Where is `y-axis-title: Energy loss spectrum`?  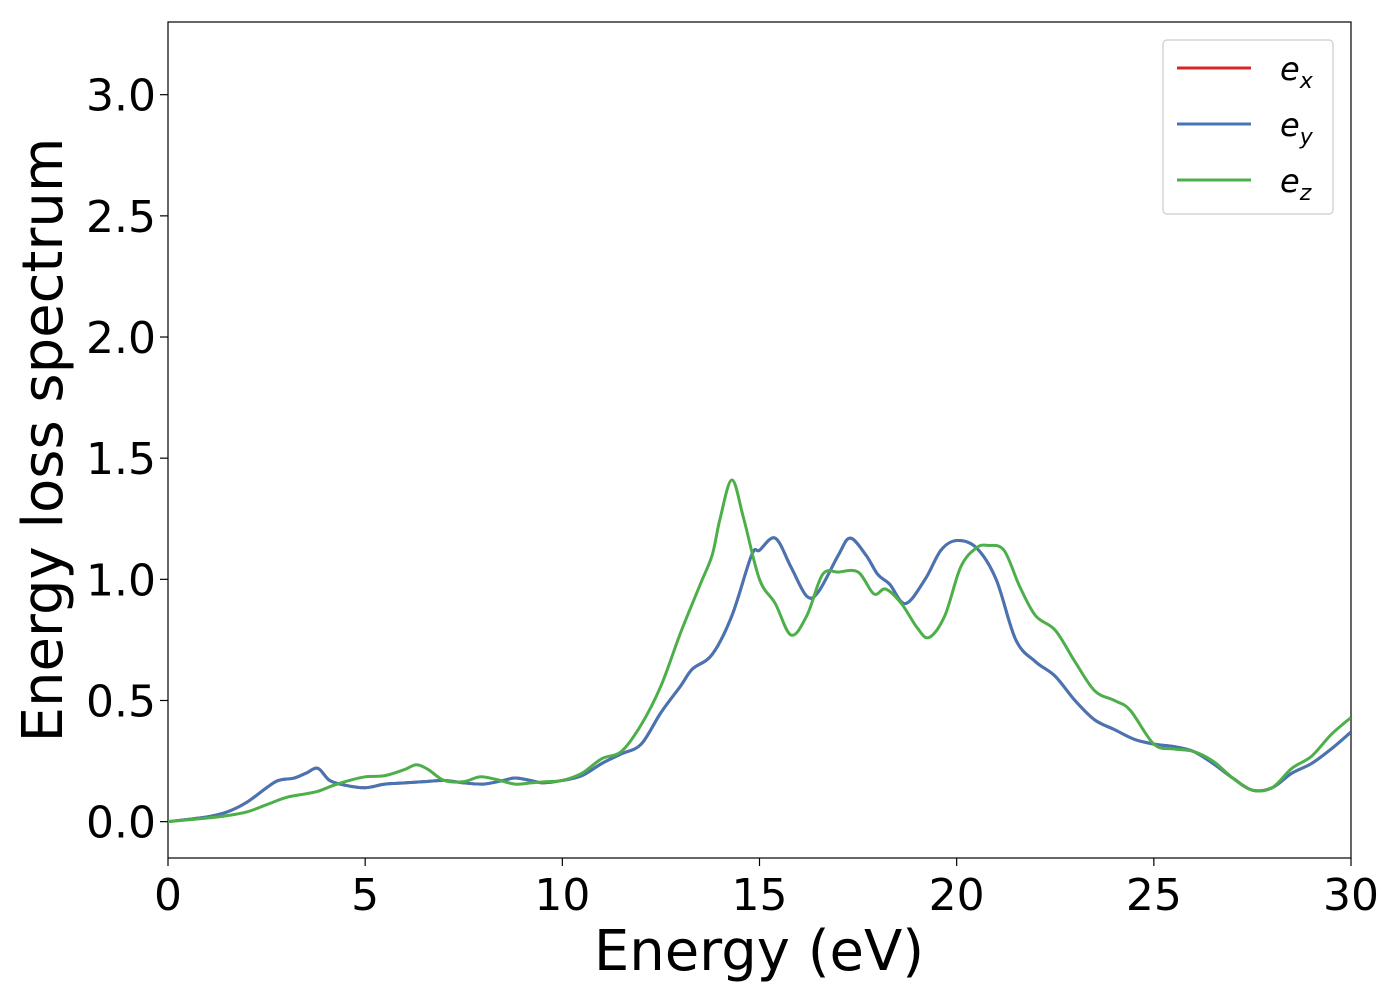
y-axis-title: Energy loss spectrum is located at coordinates (43, 440).